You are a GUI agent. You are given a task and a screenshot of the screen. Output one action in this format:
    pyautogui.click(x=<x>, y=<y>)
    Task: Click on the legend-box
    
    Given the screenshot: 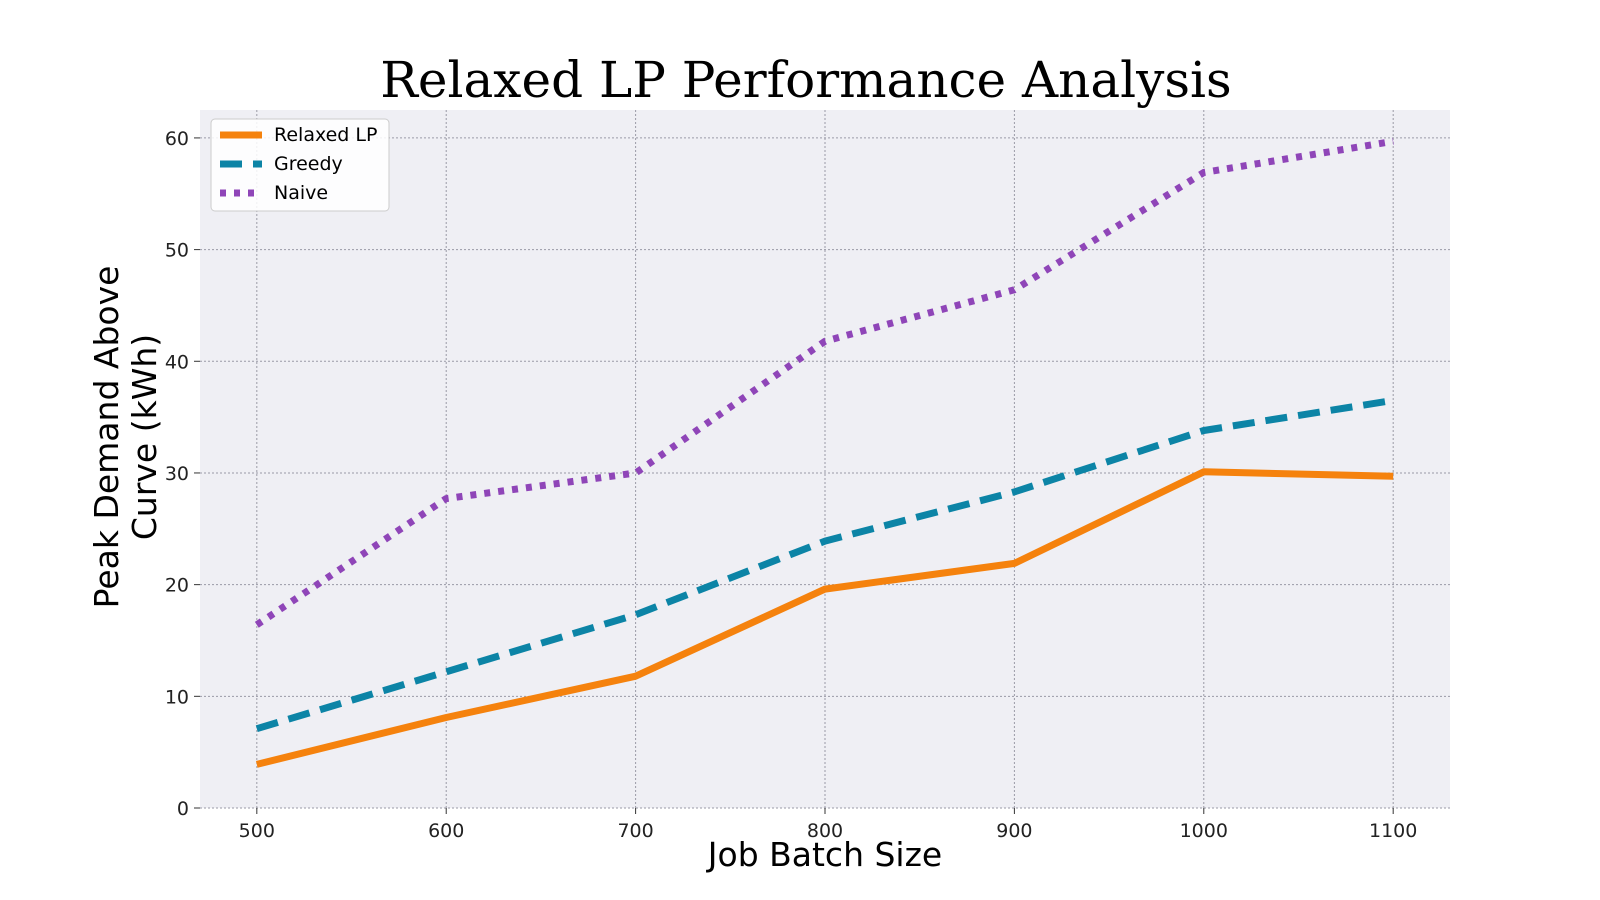 What is the action you would take?
    pyautogui.click(x=300, y=165)
    